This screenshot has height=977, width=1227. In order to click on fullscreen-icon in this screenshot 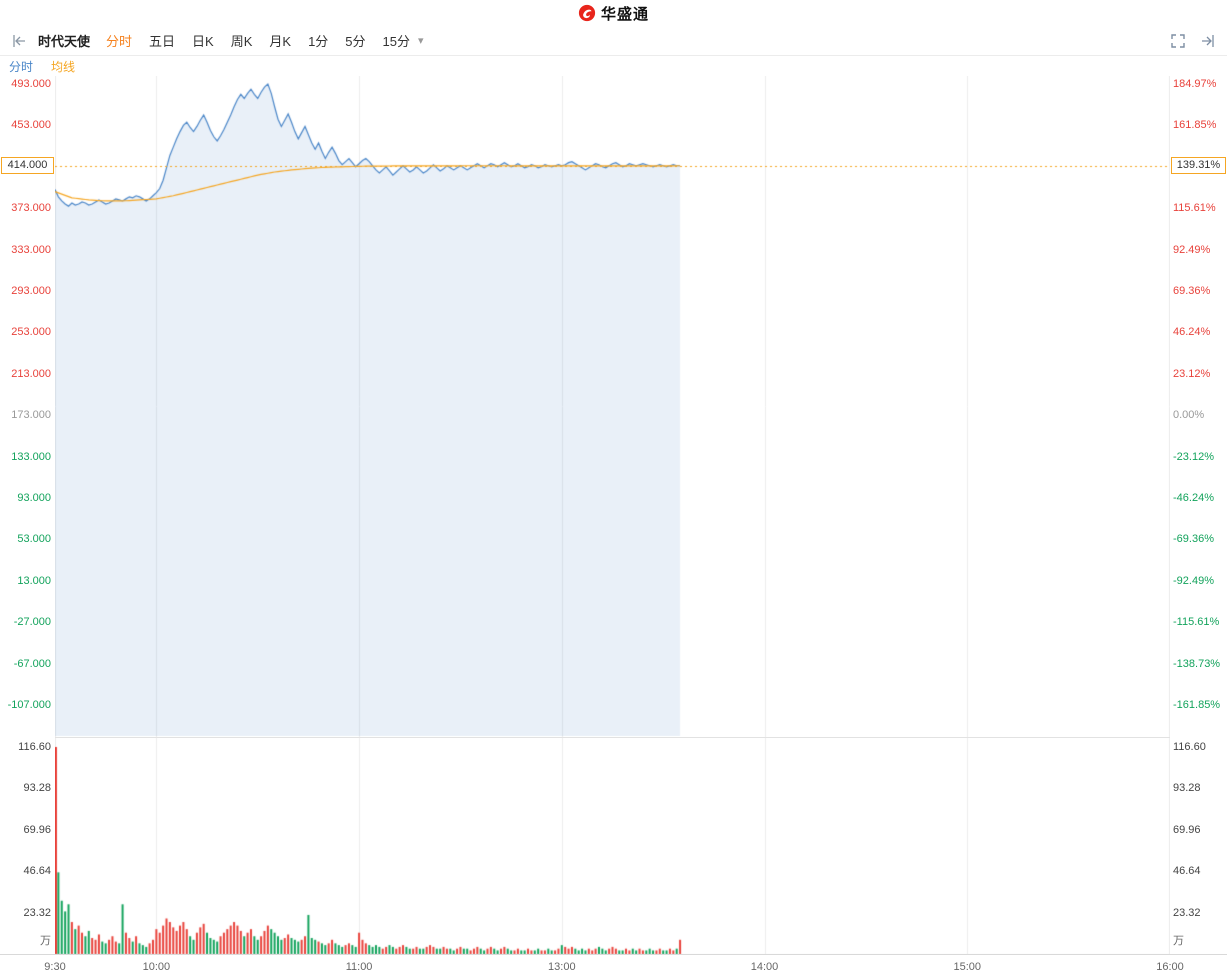, I will do `click(1178, 40)`.